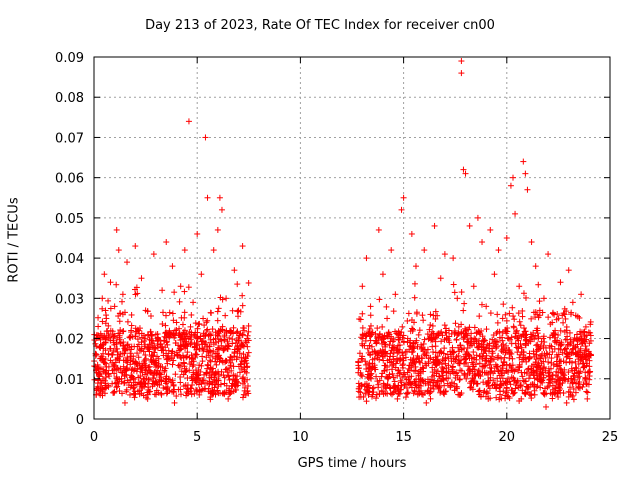 This screenshot has width=640, height=480. I want to click on y-tick-label: 0.08, so click(69, 98).